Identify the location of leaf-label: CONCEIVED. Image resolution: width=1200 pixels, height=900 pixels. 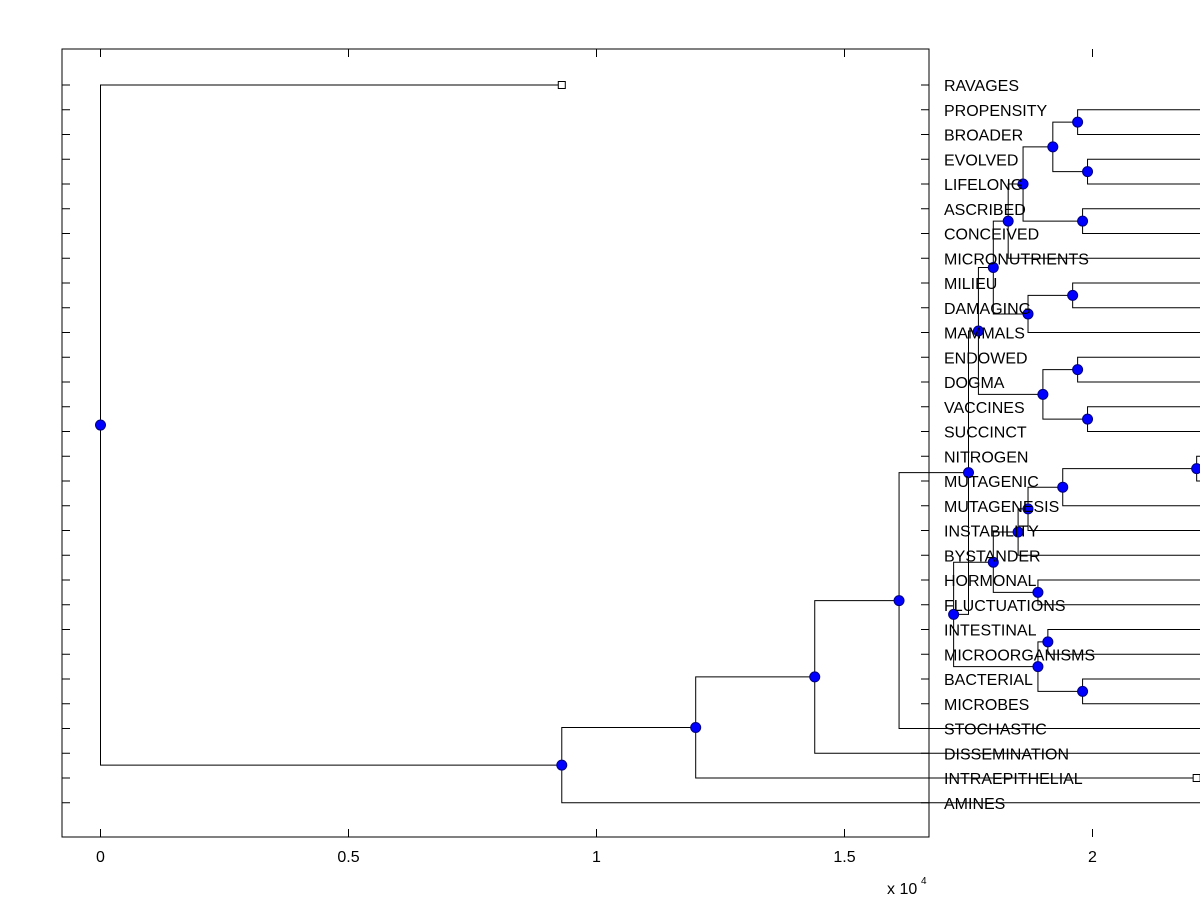
(991, 235).